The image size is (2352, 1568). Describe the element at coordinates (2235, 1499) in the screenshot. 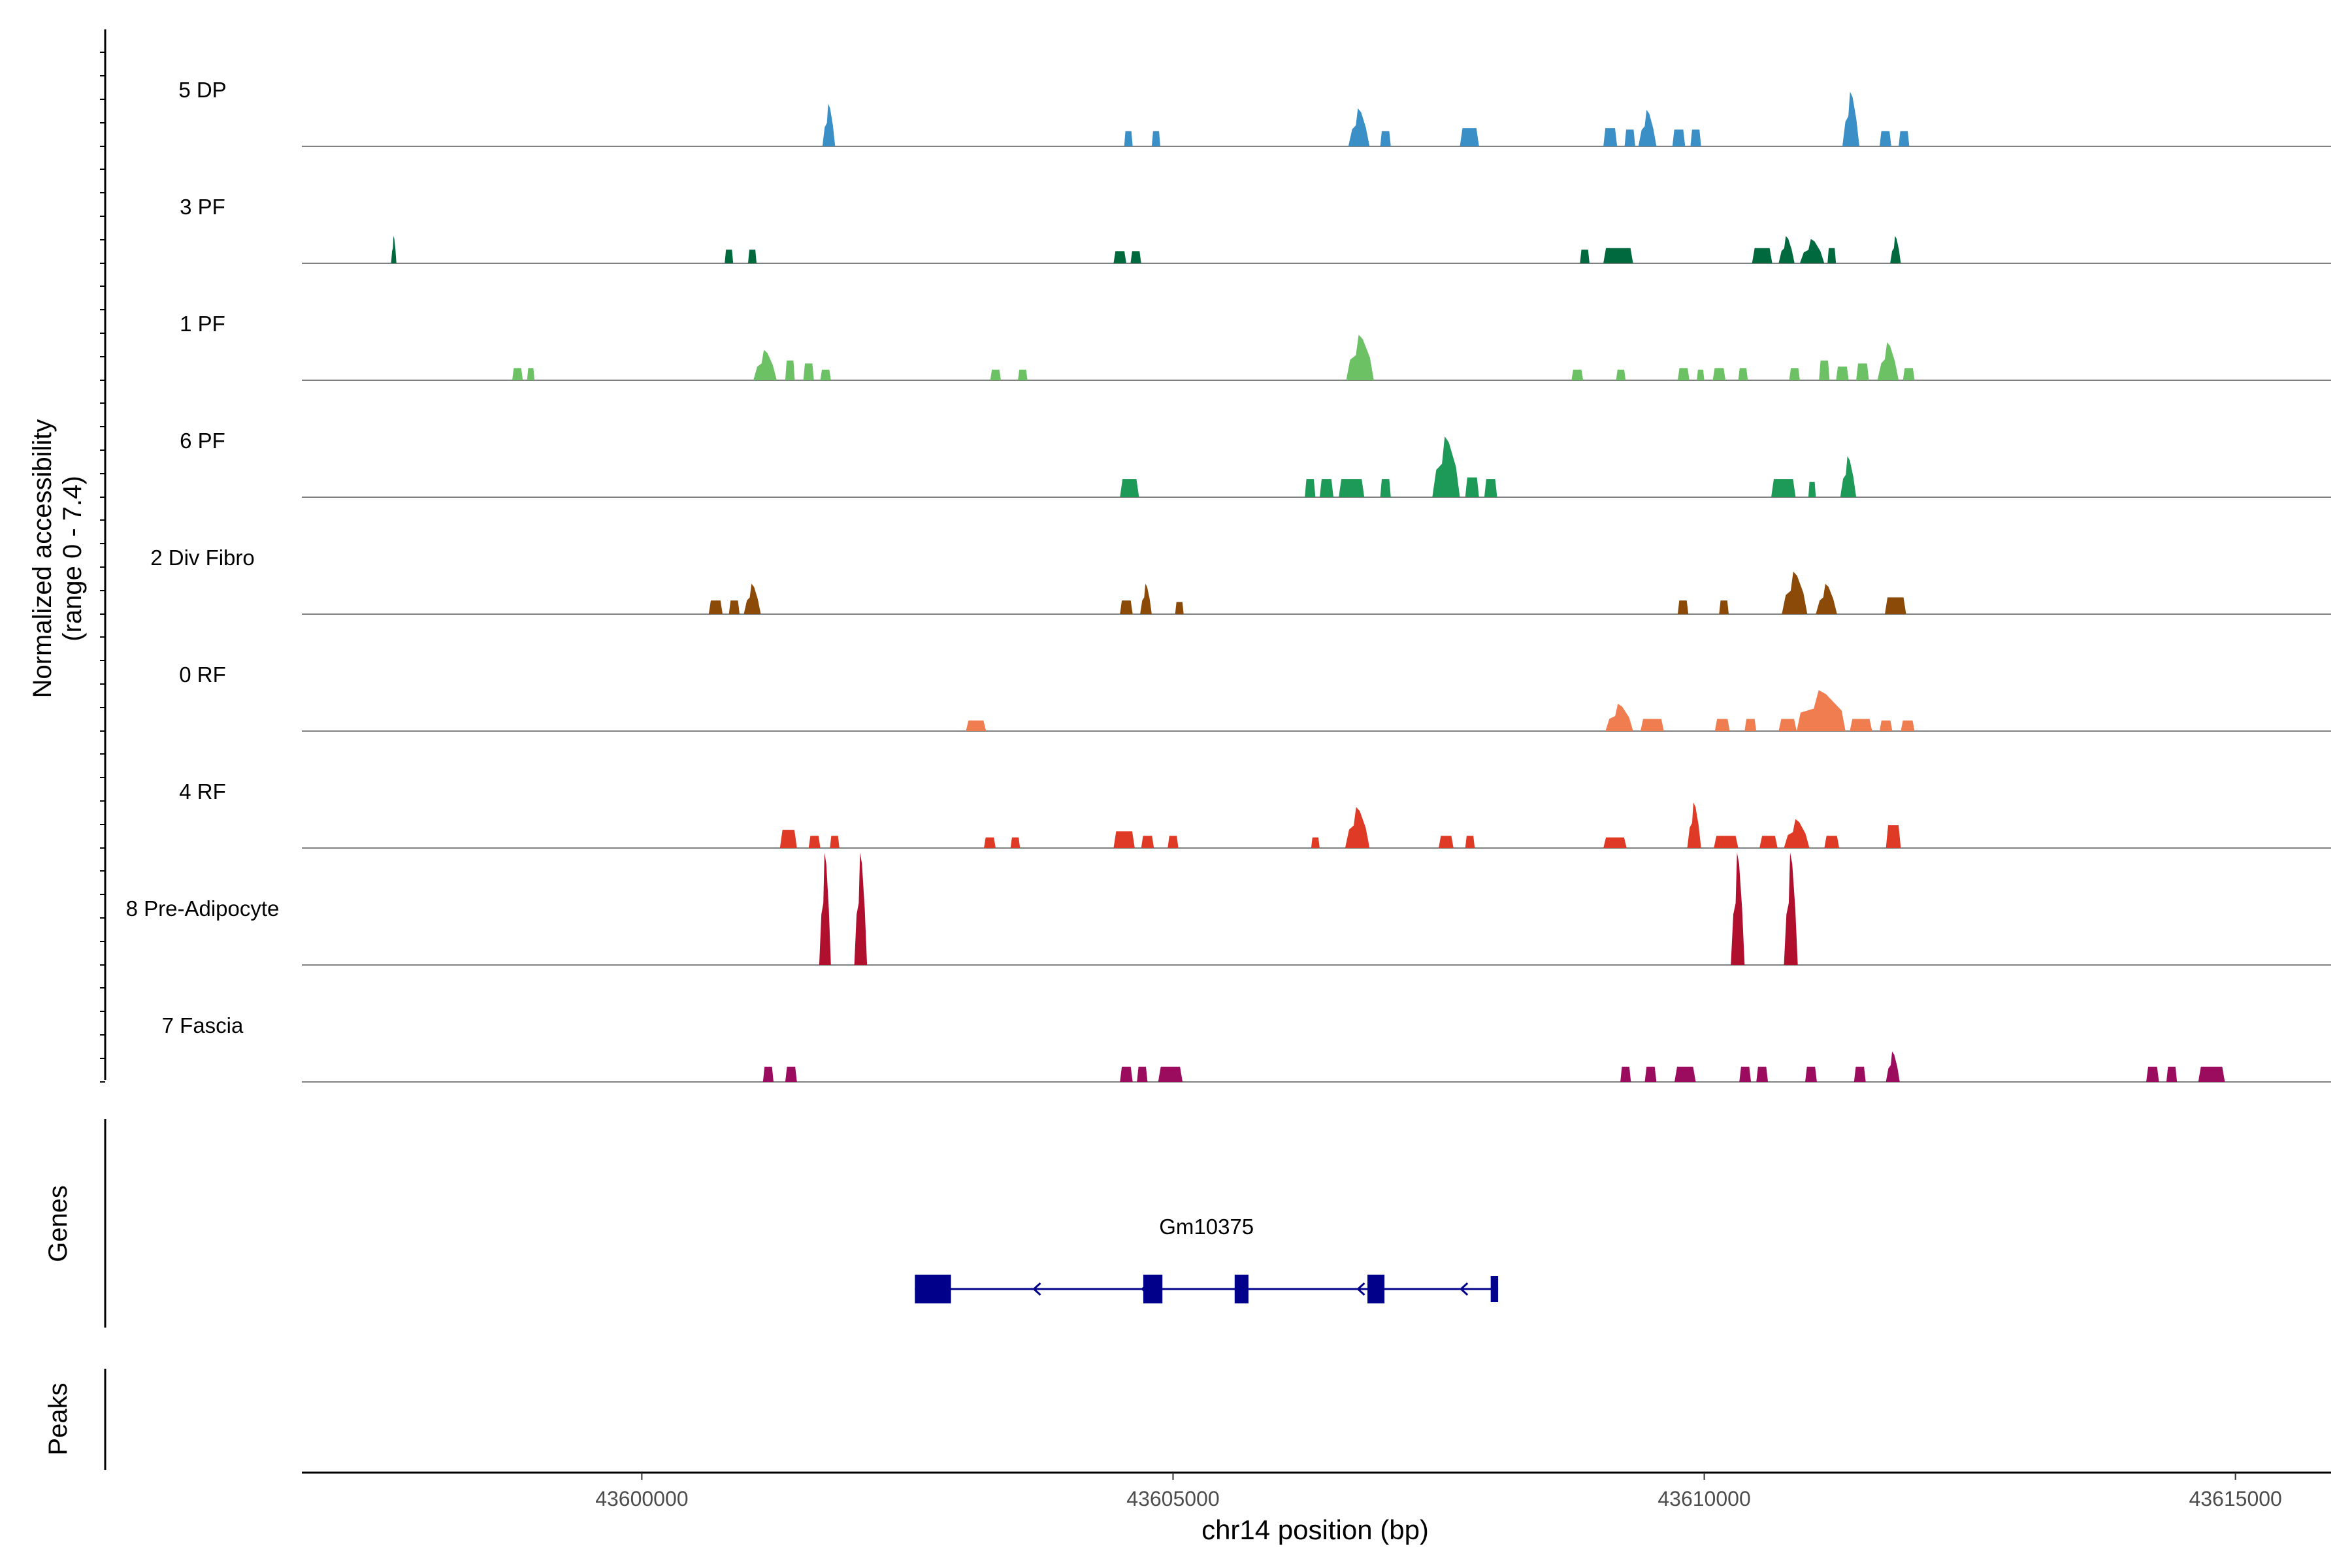

I see `x-tick-label: 43615000` at that location.